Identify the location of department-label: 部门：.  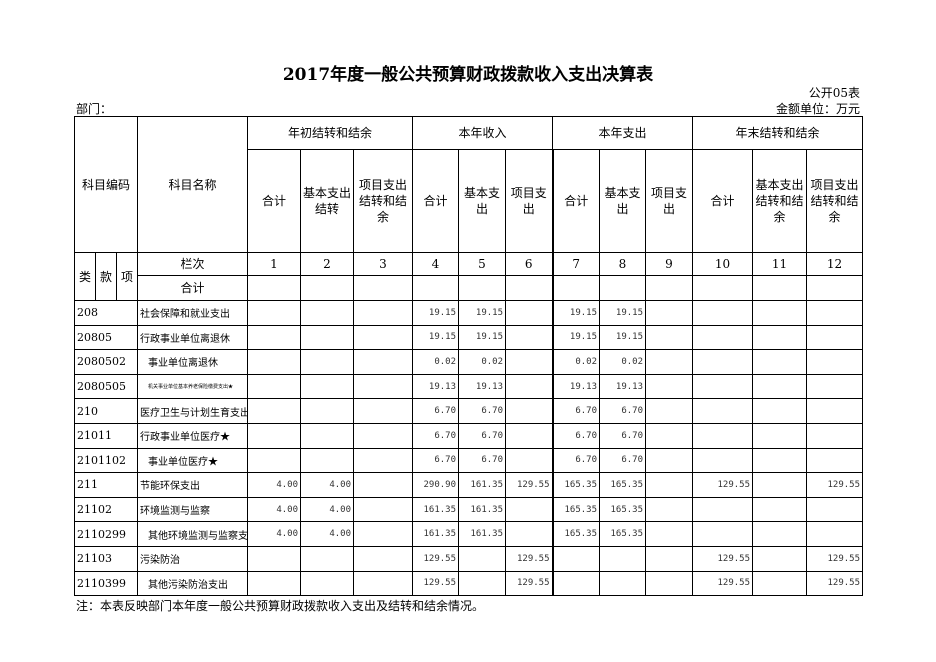
(94, 109).